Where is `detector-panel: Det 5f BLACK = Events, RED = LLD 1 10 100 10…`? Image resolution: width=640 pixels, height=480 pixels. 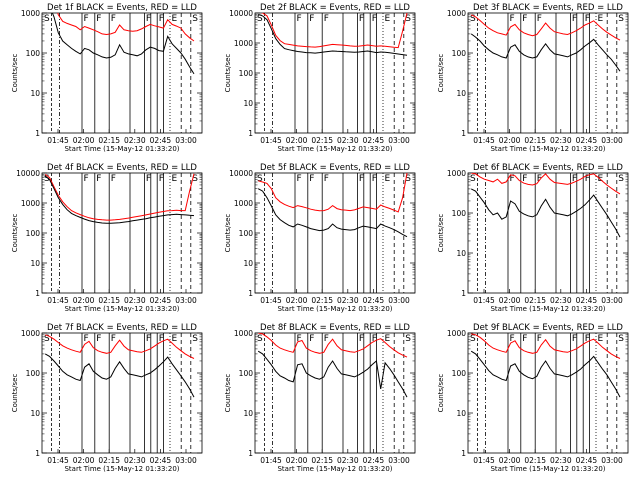
detector-panel: Det 5f BLACK = Events, RED = LLD 1 10 100 10… is located at coordinates (320, 238).